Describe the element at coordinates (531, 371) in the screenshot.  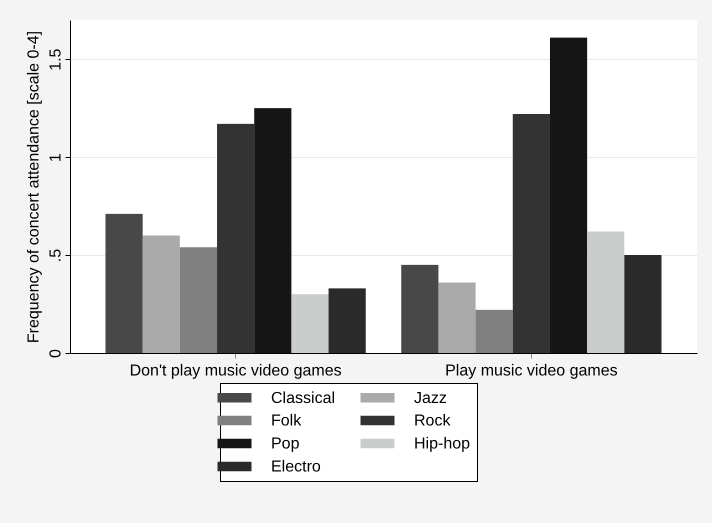
I see `x-tick-label: Play music video games` at that location.